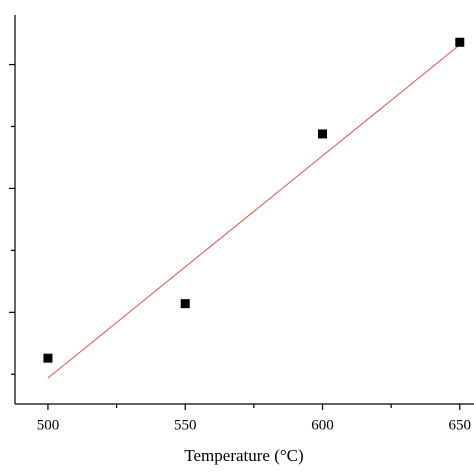 This screenshot has height=474, width=474. Describe the element at coordinates (48, 425) in the screenshot. I see `x-tick-label: 500` at that location.